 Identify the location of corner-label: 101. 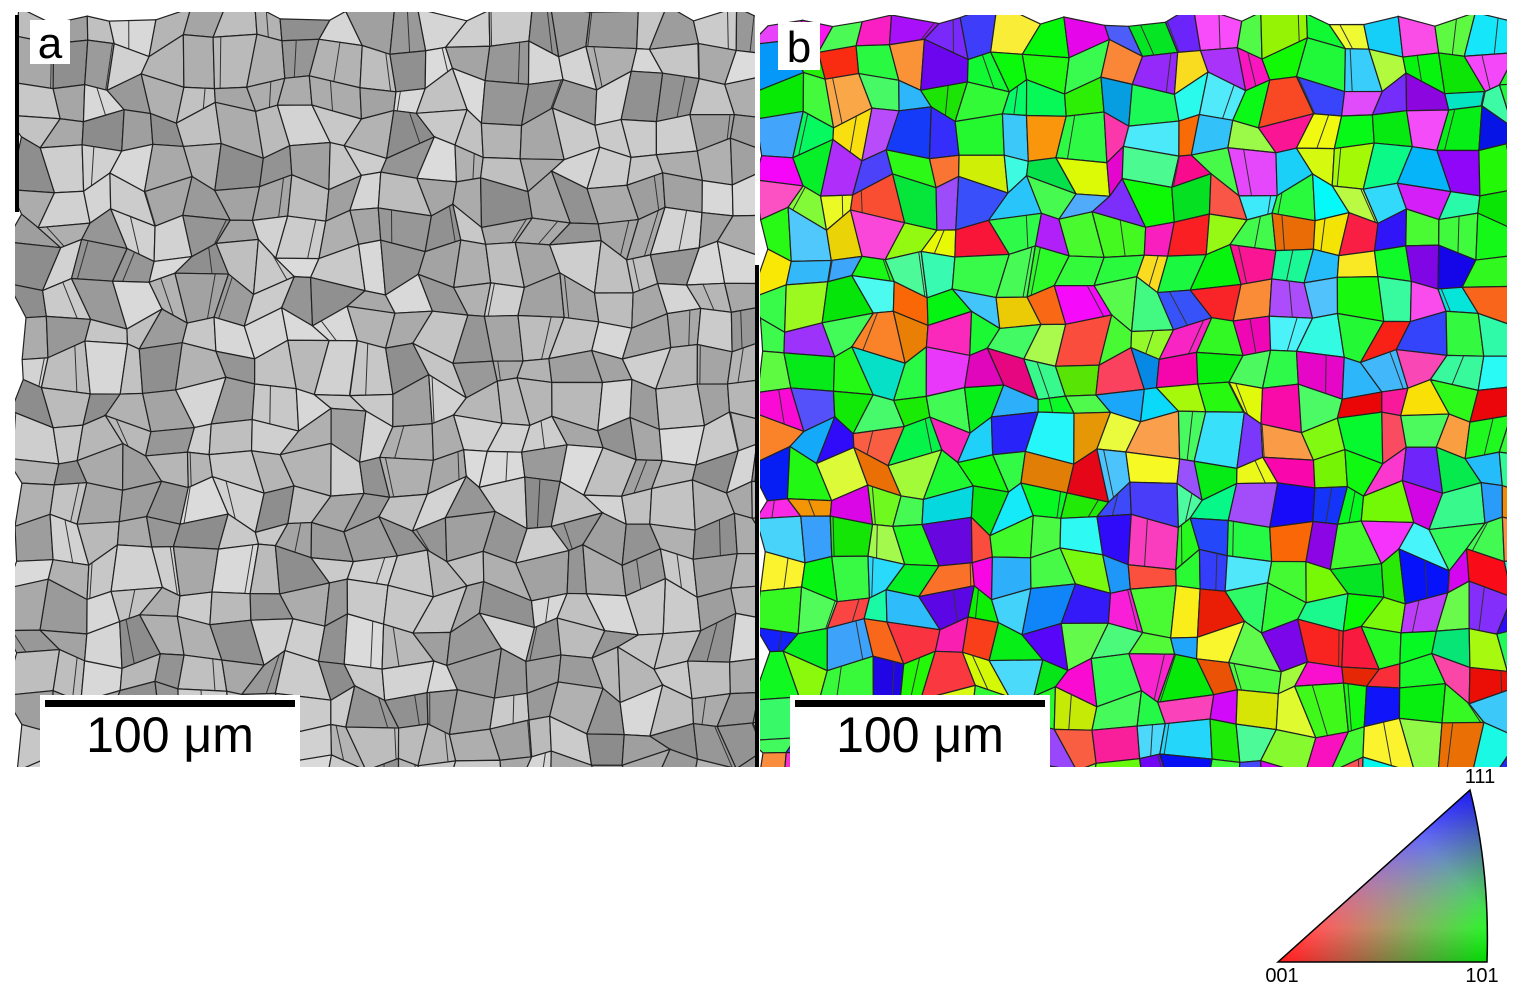
(1481, 976).